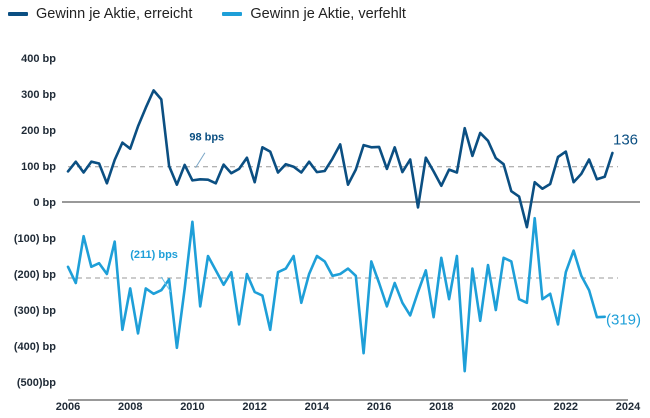 This screenshot has width=650, height=418. I want to click on y-tick-label: 400 bp, so click(38, 59).